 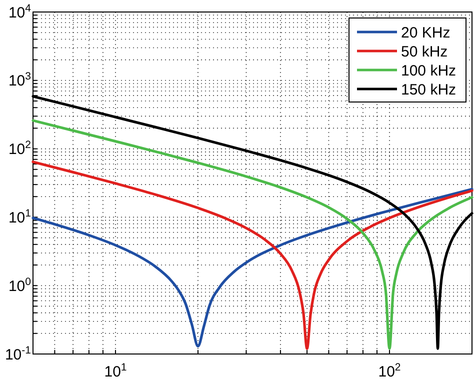 I want to click on y-tick-label: 10$^{3}$, so click(x=20, y=80).